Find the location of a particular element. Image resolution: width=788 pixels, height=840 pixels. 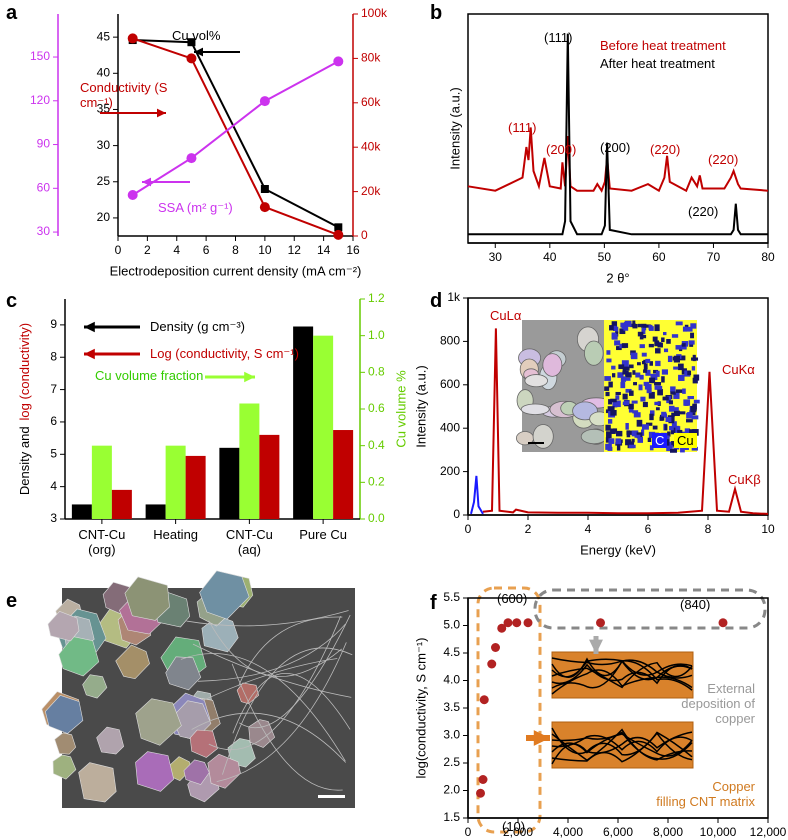

y-tick-label: 5.5 is located at coordinates (451, 597).